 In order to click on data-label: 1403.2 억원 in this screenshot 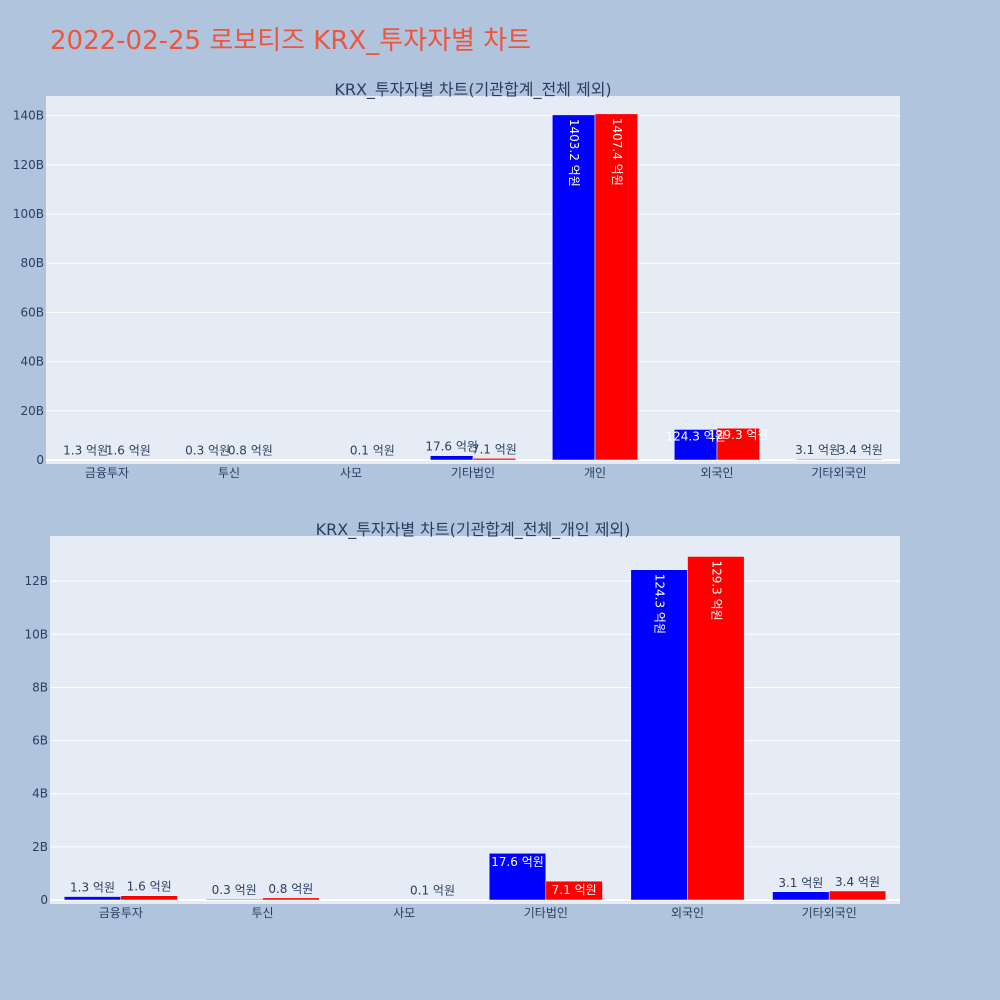, I will do `click(574, 153)`.